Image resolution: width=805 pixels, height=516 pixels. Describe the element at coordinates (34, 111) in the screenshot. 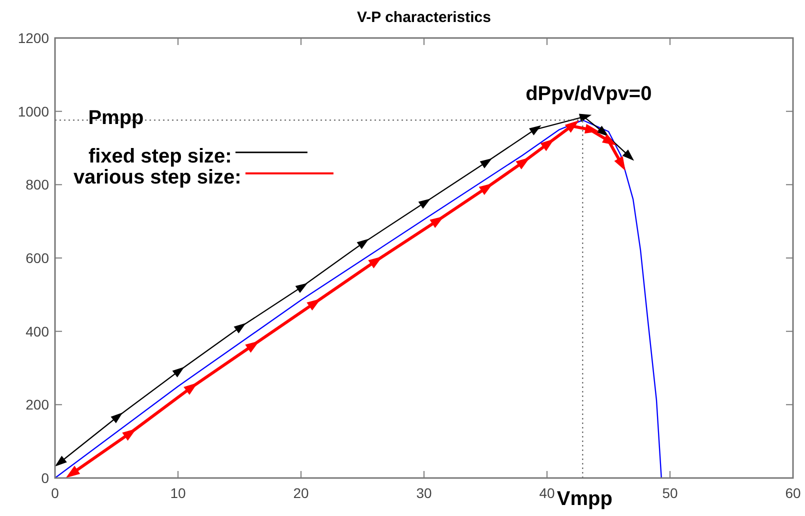

I see `y-tick-label: 1000` at that location.